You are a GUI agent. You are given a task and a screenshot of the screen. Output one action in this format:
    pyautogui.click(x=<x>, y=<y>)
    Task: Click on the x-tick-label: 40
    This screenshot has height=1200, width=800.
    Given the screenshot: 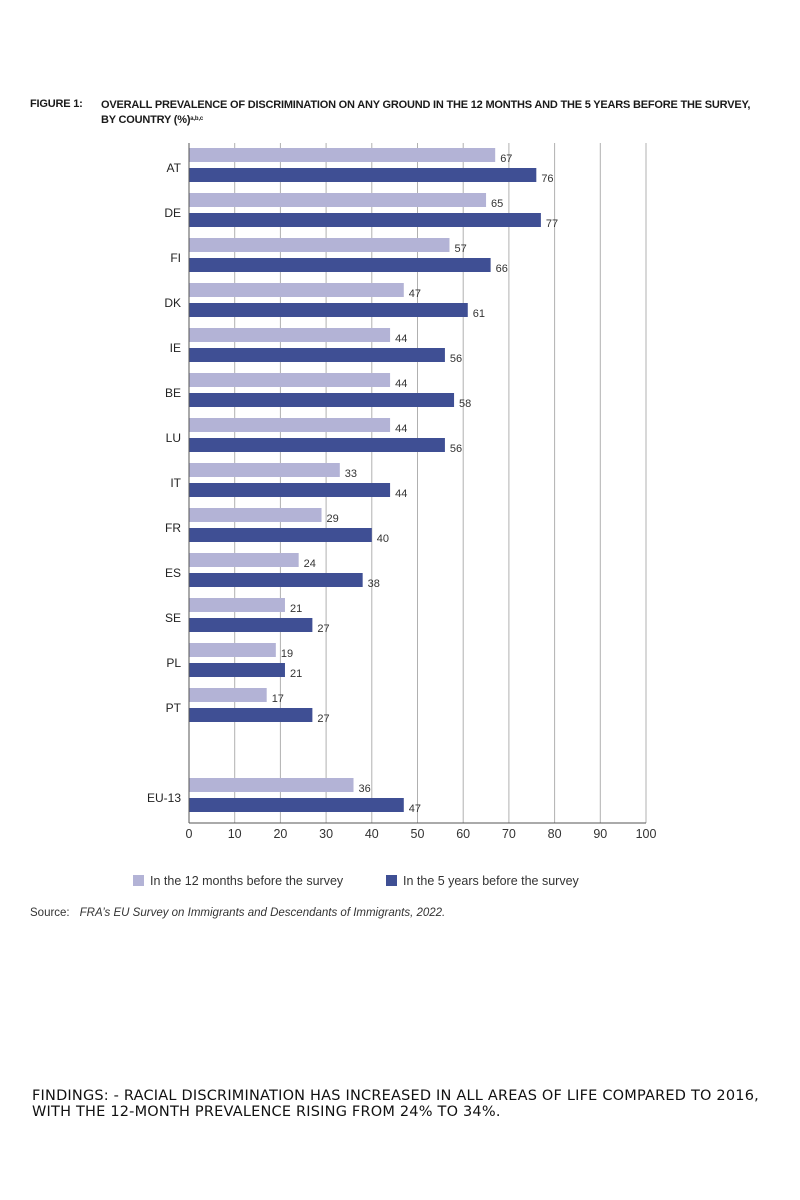 What is the action you would take?
    pyautogui.click(x=372, y=834)
    